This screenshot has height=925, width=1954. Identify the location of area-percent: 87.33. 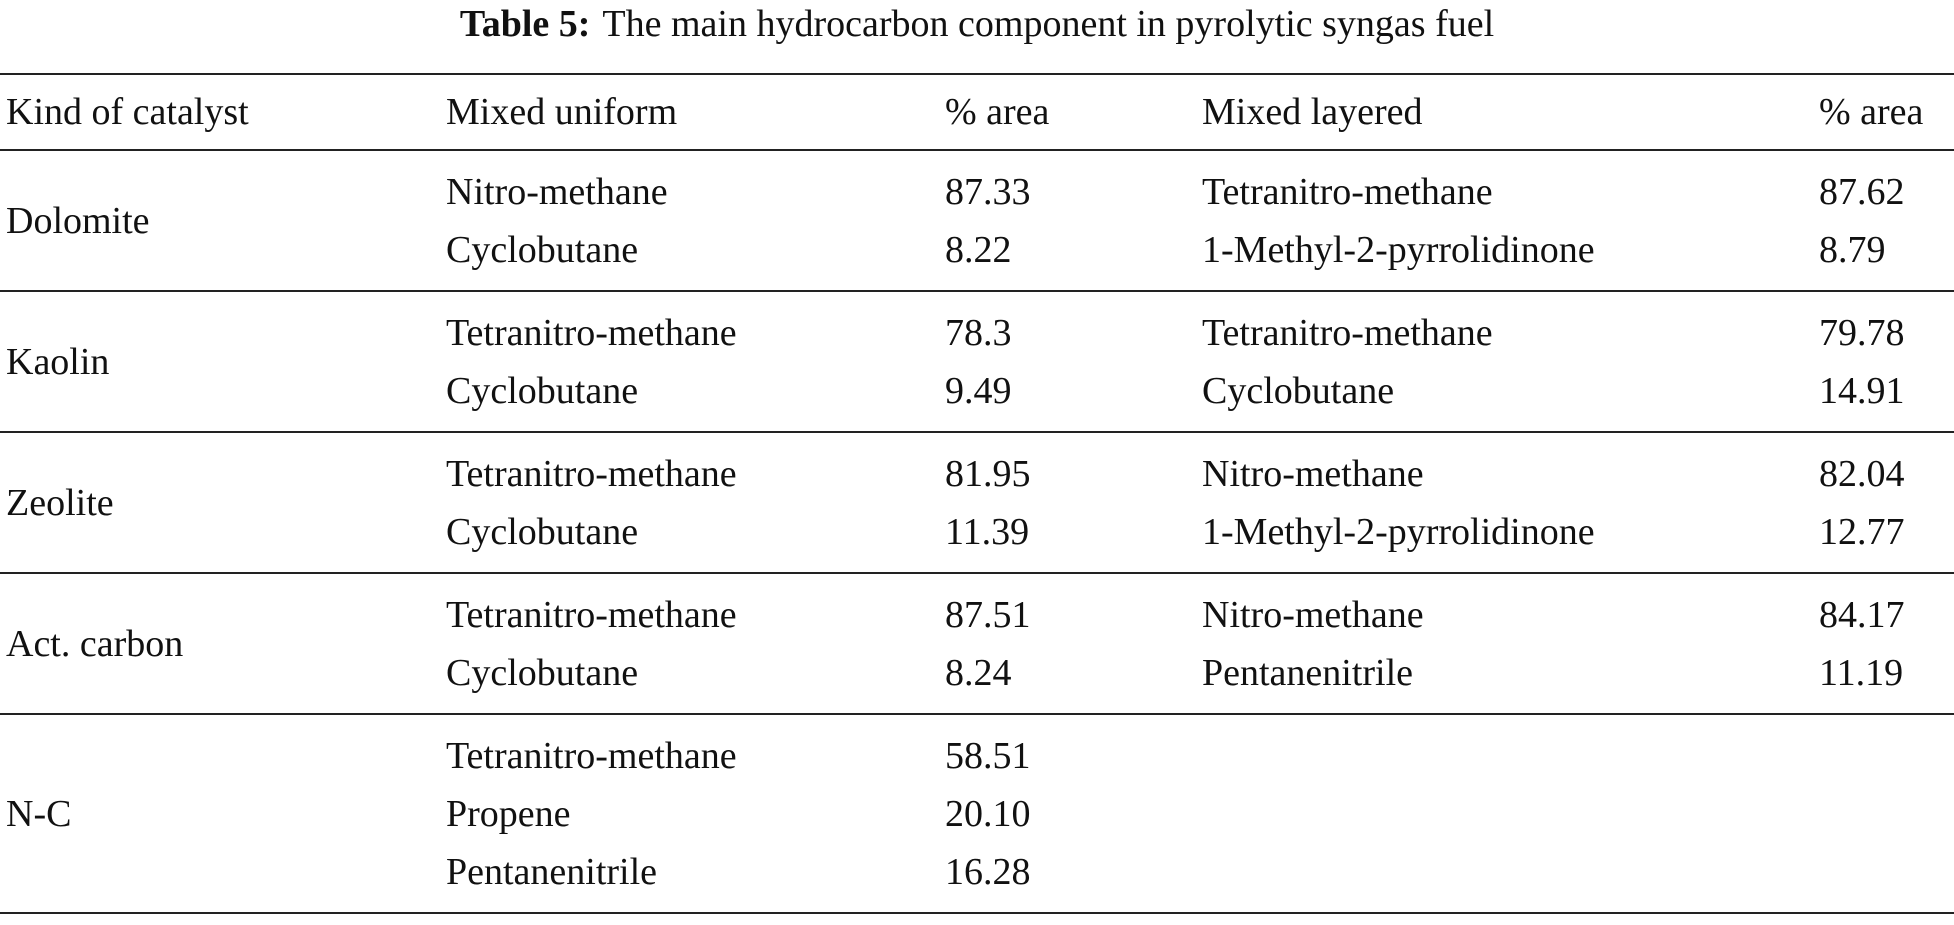
(988, 191).